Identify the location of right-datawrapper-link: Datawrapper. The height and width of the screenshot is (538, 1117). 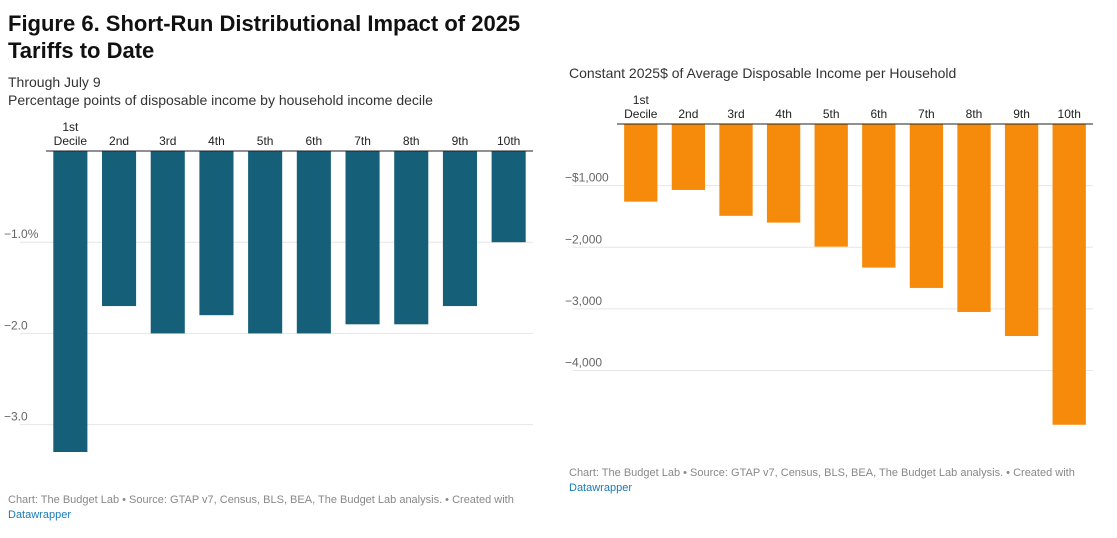
(600, 488).